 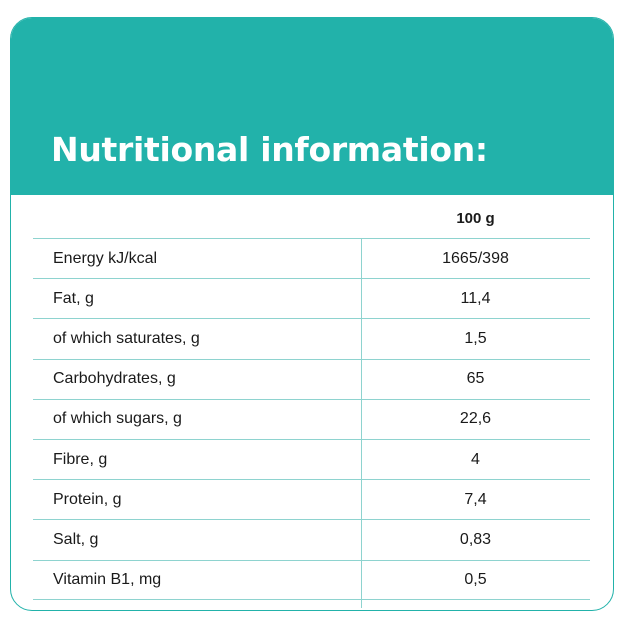 I want to click on row-value: 1665/398, so click(x=475, y=258).